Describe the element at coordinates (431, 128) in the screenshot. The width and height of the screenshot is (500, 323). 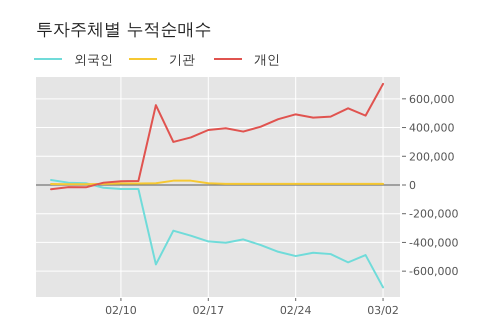
I see `y-tick-label: 400,000` at that location.